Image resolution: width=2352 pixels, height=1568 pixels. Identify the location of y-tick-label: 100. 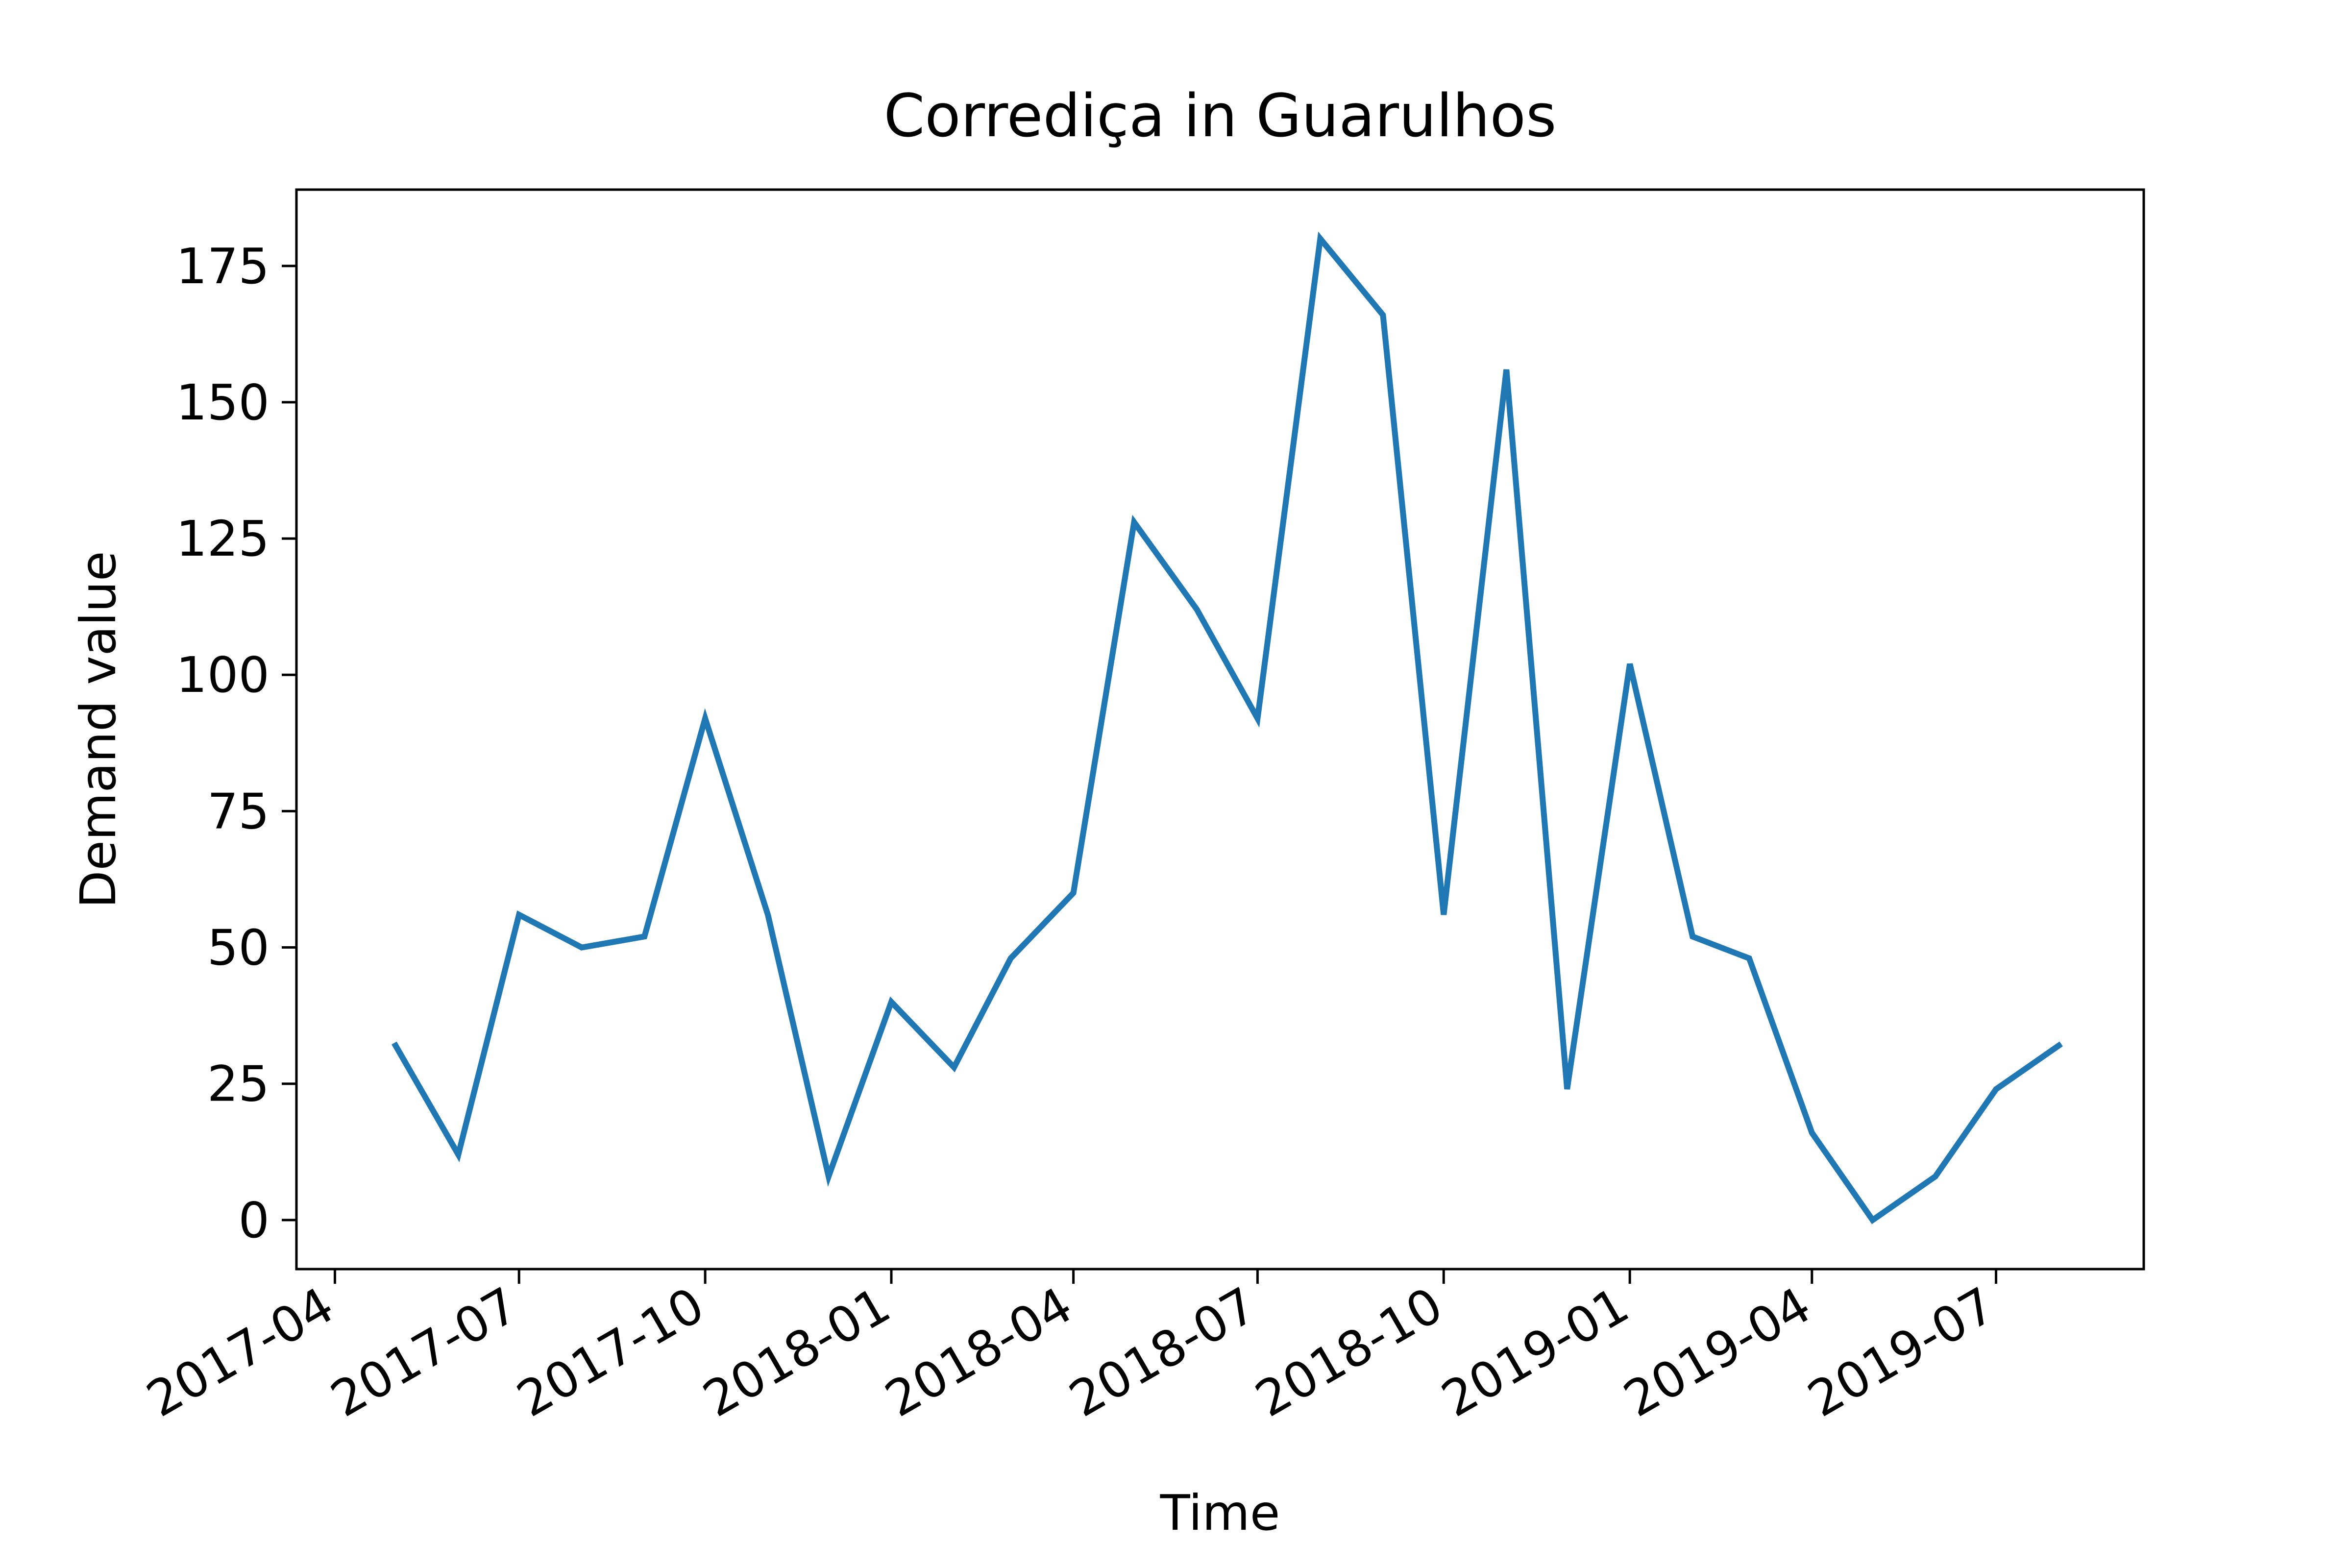
(223, 675).